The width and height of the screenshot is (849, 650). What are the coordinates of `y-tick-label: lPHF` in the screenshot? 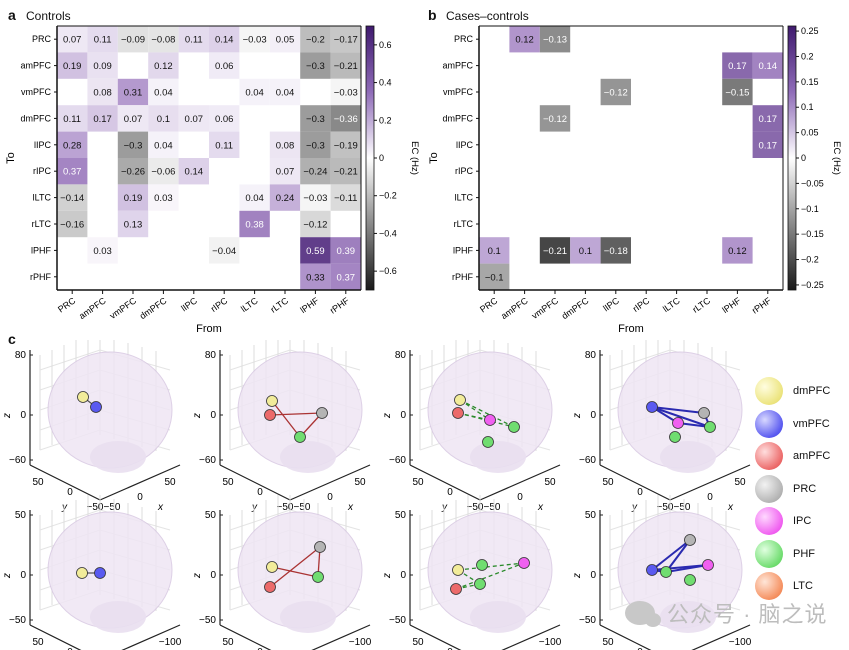 It's located at (41, 250).